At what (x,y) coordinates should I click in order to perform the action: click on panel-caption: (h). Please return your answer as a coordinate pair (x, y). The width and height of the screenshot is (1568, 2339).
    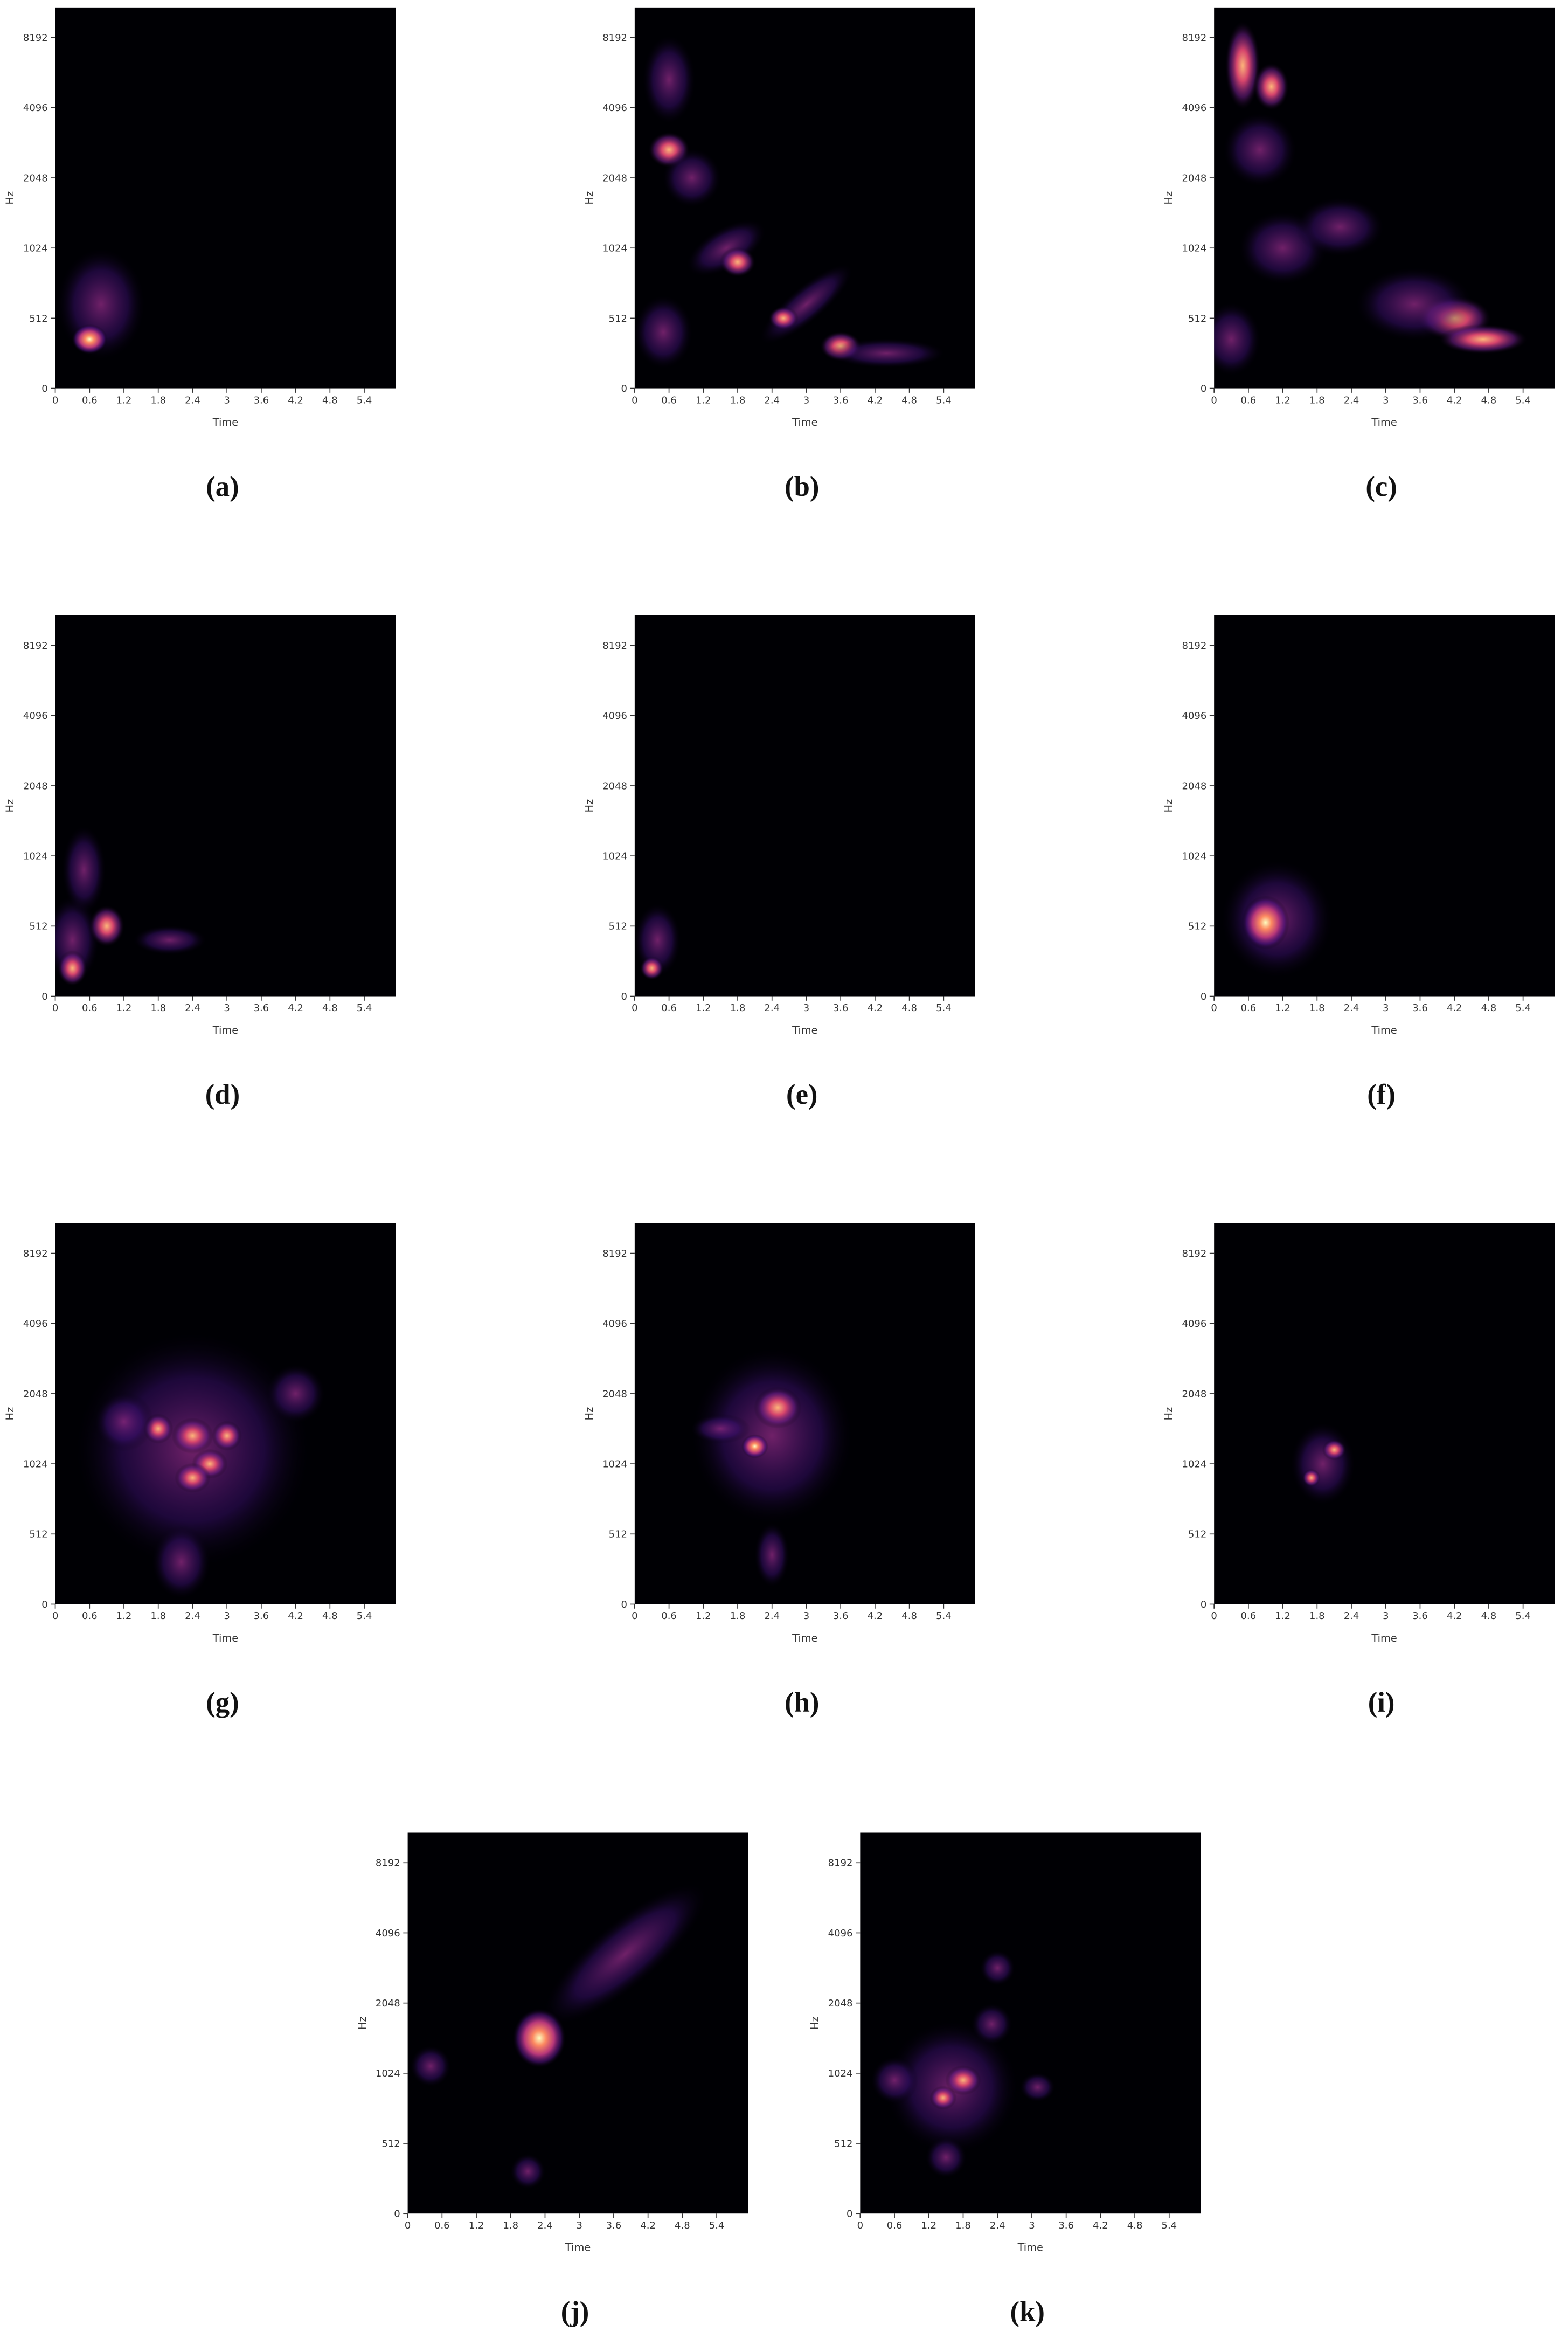
    Looking at the image, I should click on (802, 1703).